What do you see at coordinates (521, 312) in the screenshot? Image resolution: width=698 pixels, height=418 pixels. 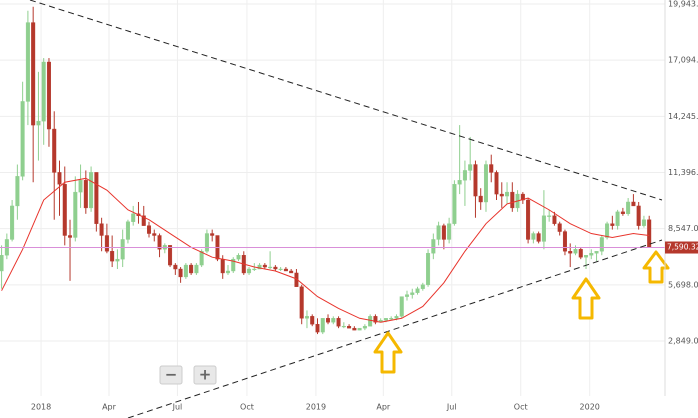 I see `arrows` at bounding box center [521, 312].